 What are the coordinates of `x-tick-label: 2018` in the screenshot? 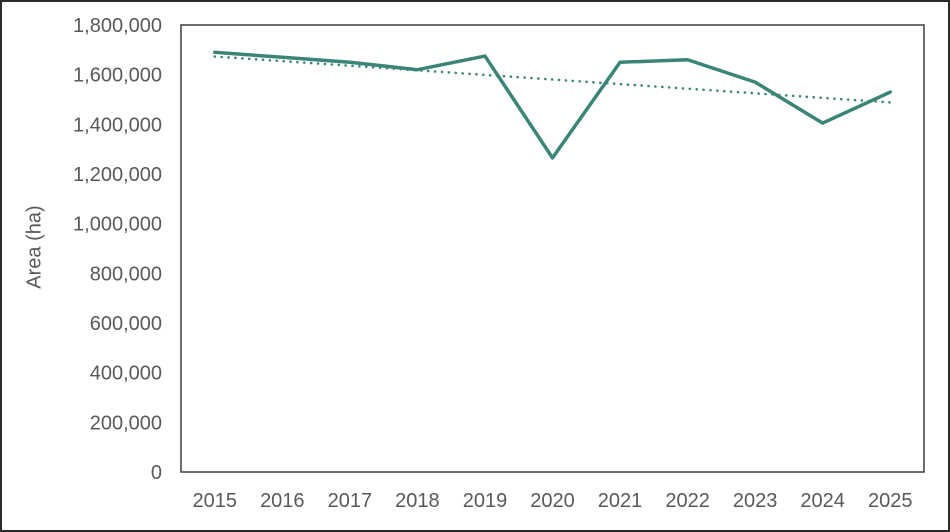 It's located at (417, 501).